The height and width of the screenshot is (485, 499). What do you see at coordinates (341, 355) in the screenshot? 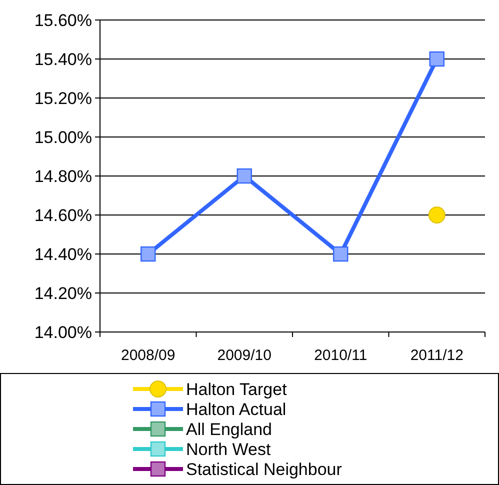
I see `x-tick-label: 2010/11` at bounding box center [341, 355].